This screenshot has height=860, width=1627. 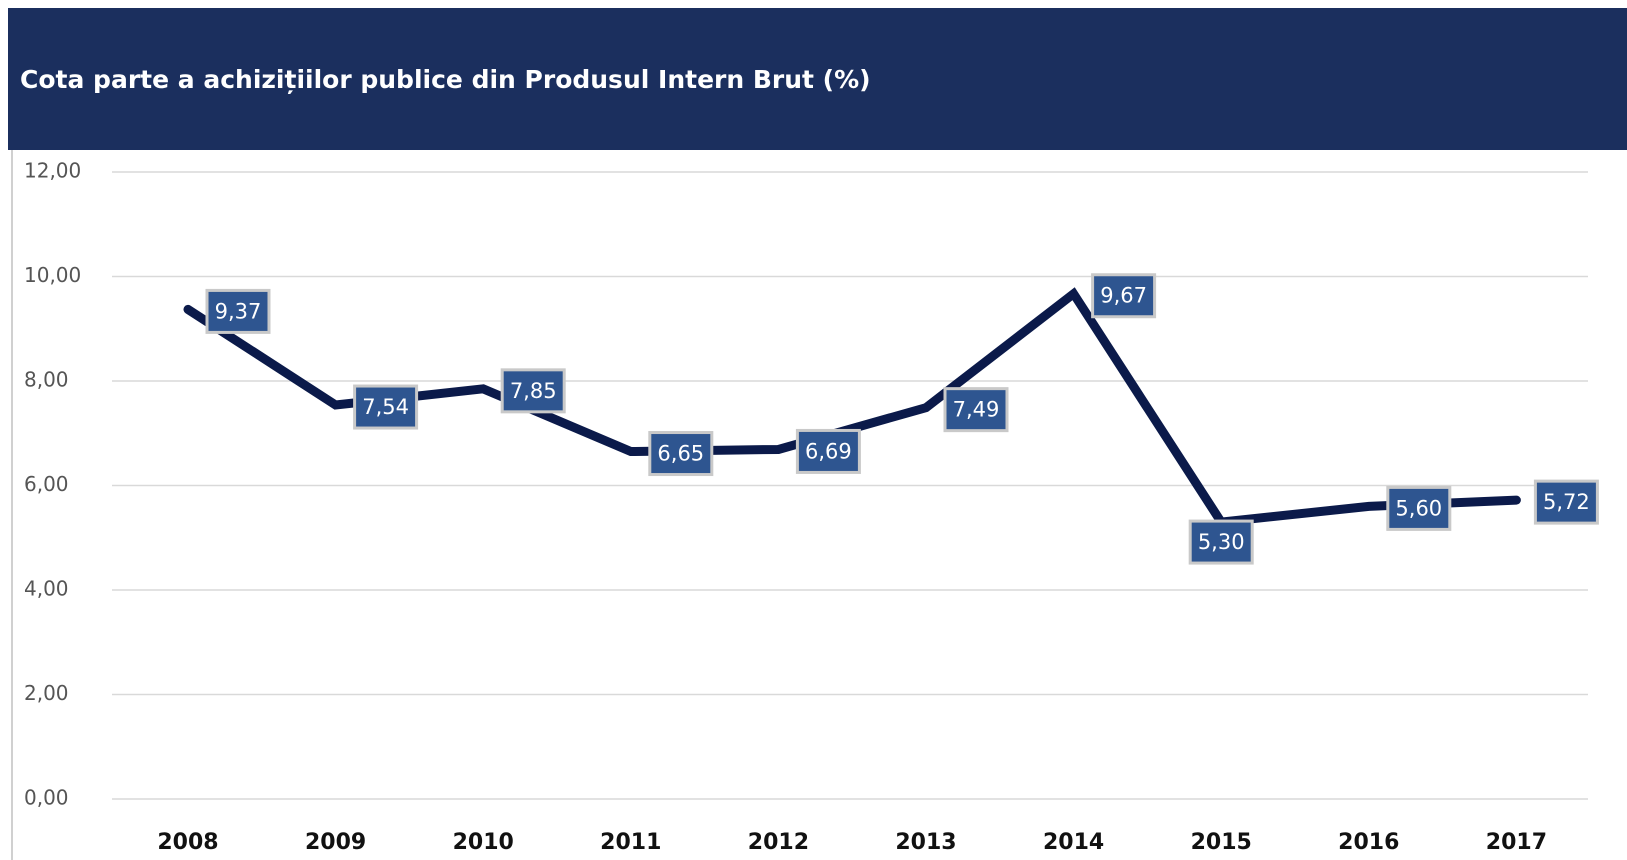 What do you see at coordinates (46, 484) in the screenshot?
I see `y-tick-label: 6,00` at bounding box center [46, 484].